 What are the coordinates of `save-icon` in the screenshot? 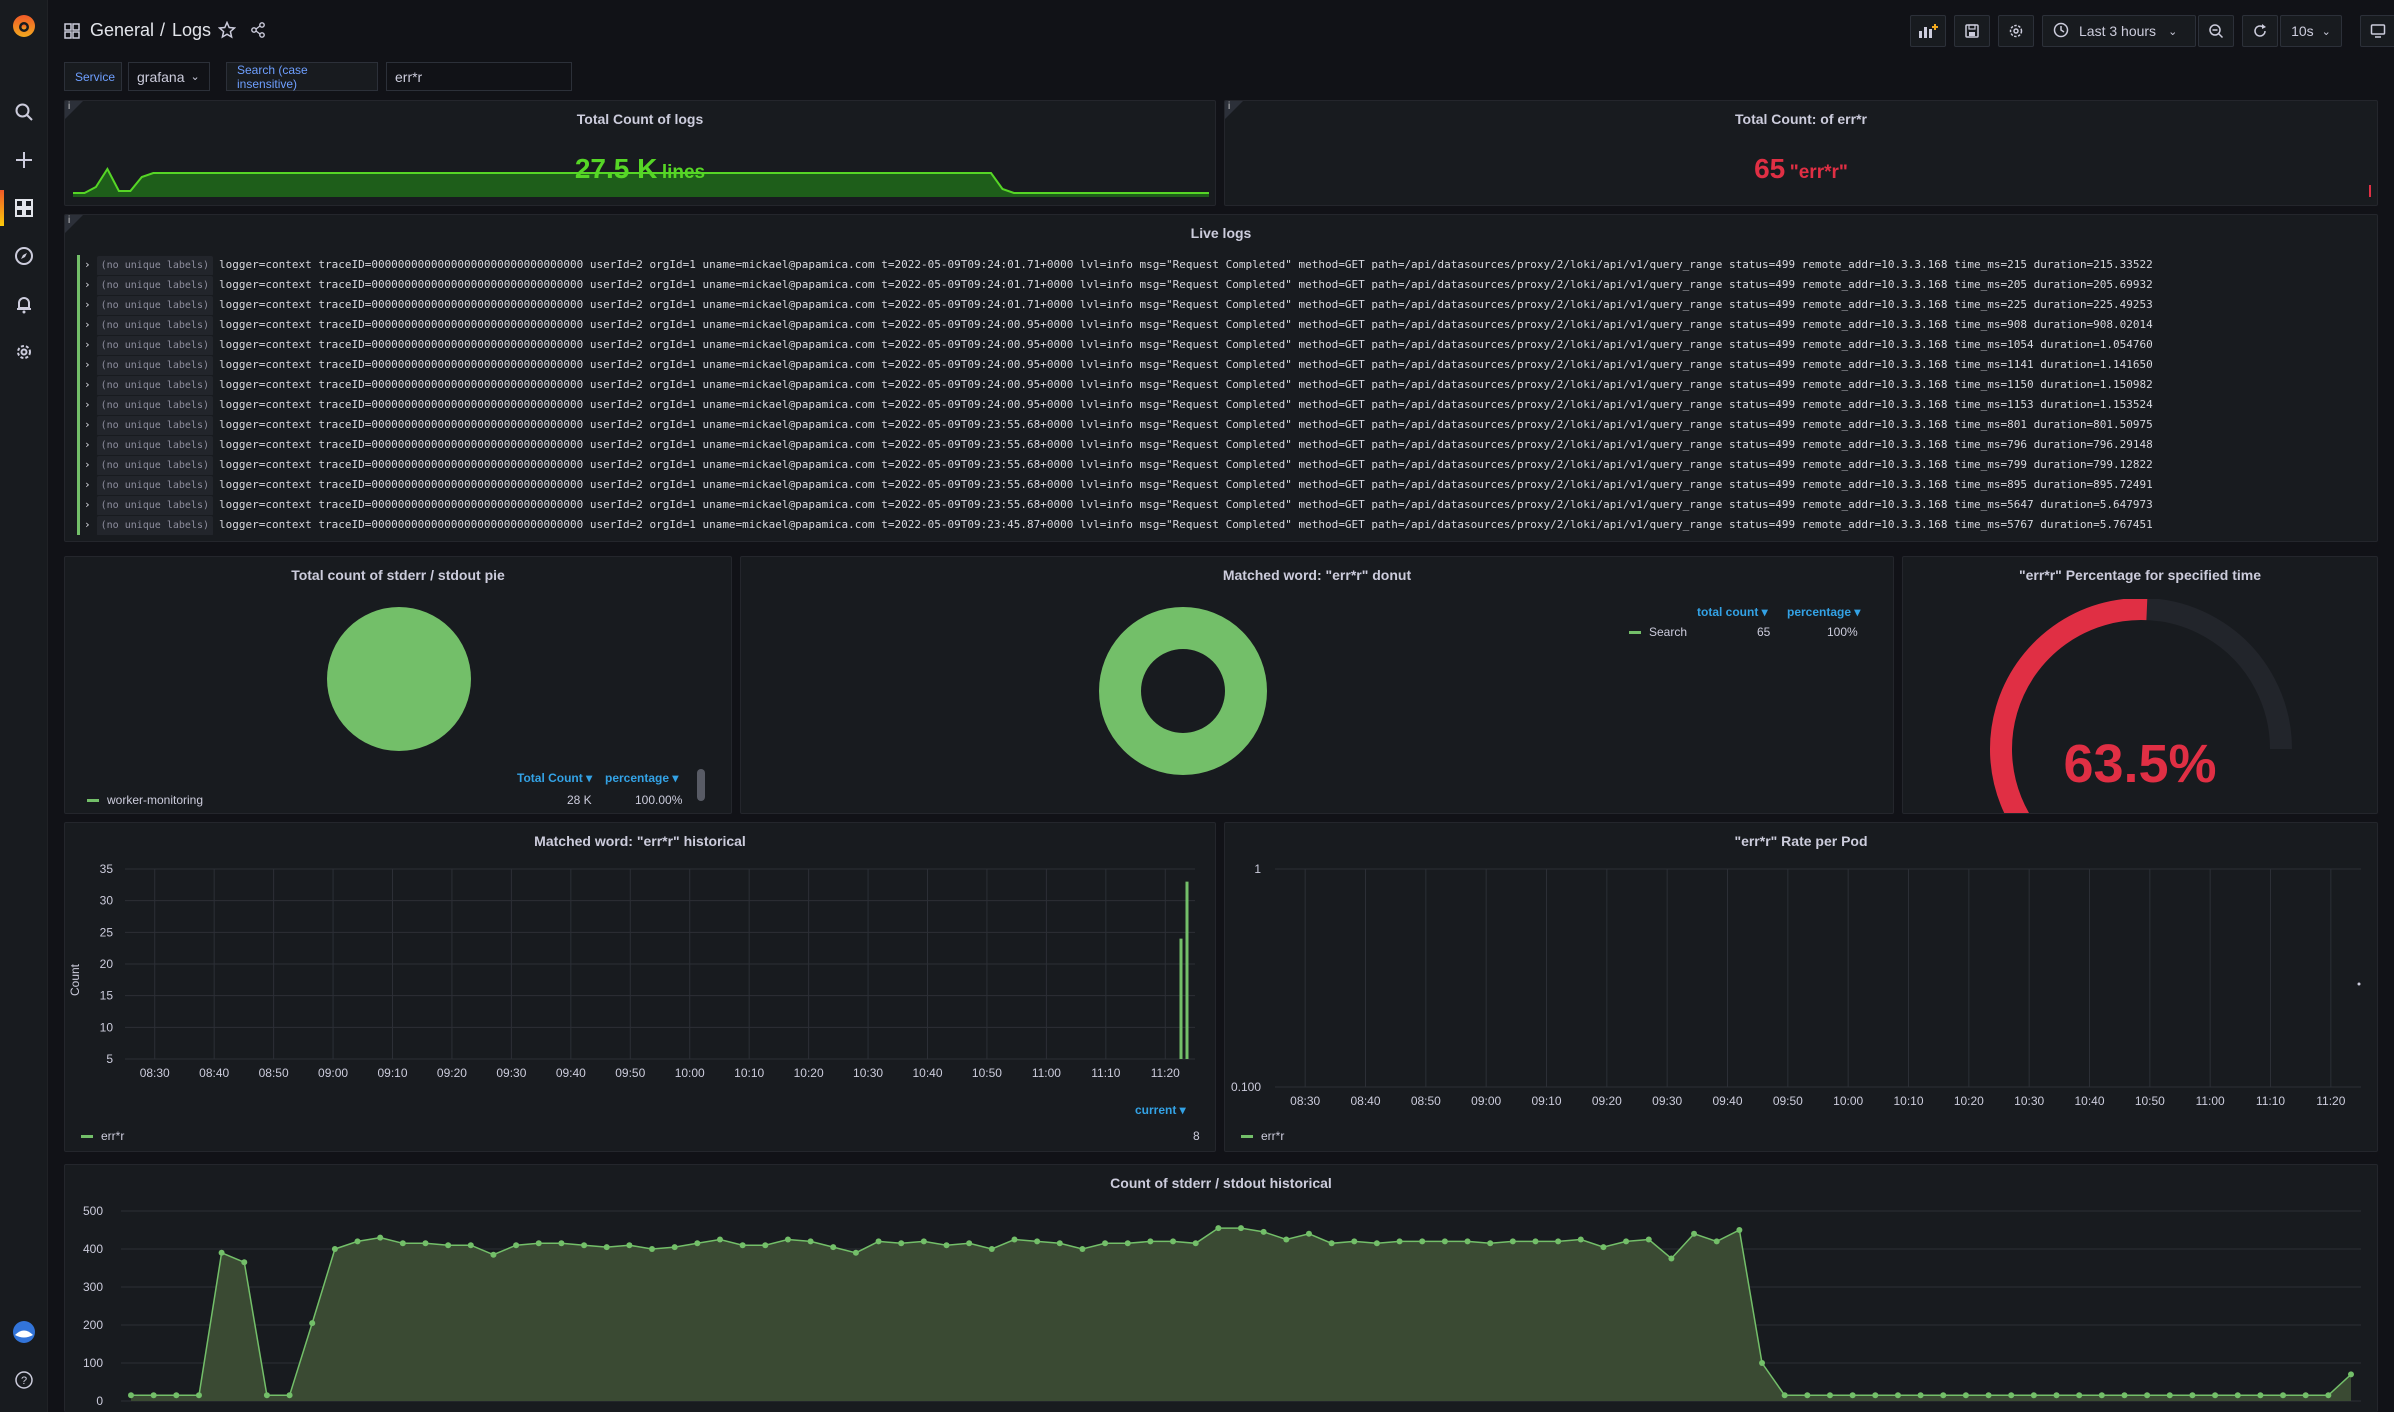 It's located at (1972, 31).